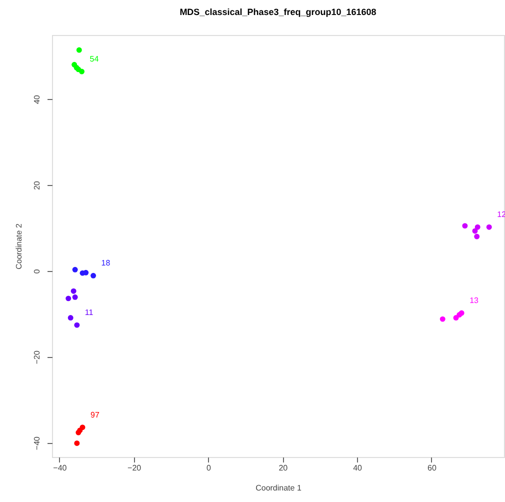 The width and height of the screenshot is (505, 502). Describe the element at coordinates (37, 443) in the screenshot. I see `y-tick-label: −40` at that location.